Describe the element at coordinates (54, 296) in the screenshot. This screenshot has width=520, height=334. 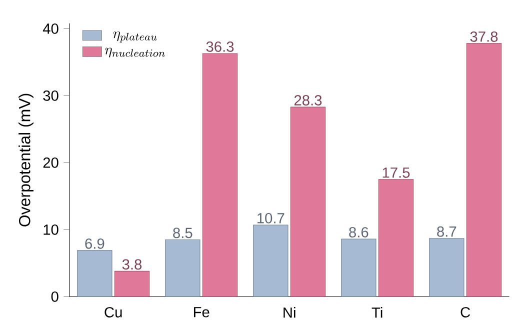
I see `y-tick-label: 0` at that location.